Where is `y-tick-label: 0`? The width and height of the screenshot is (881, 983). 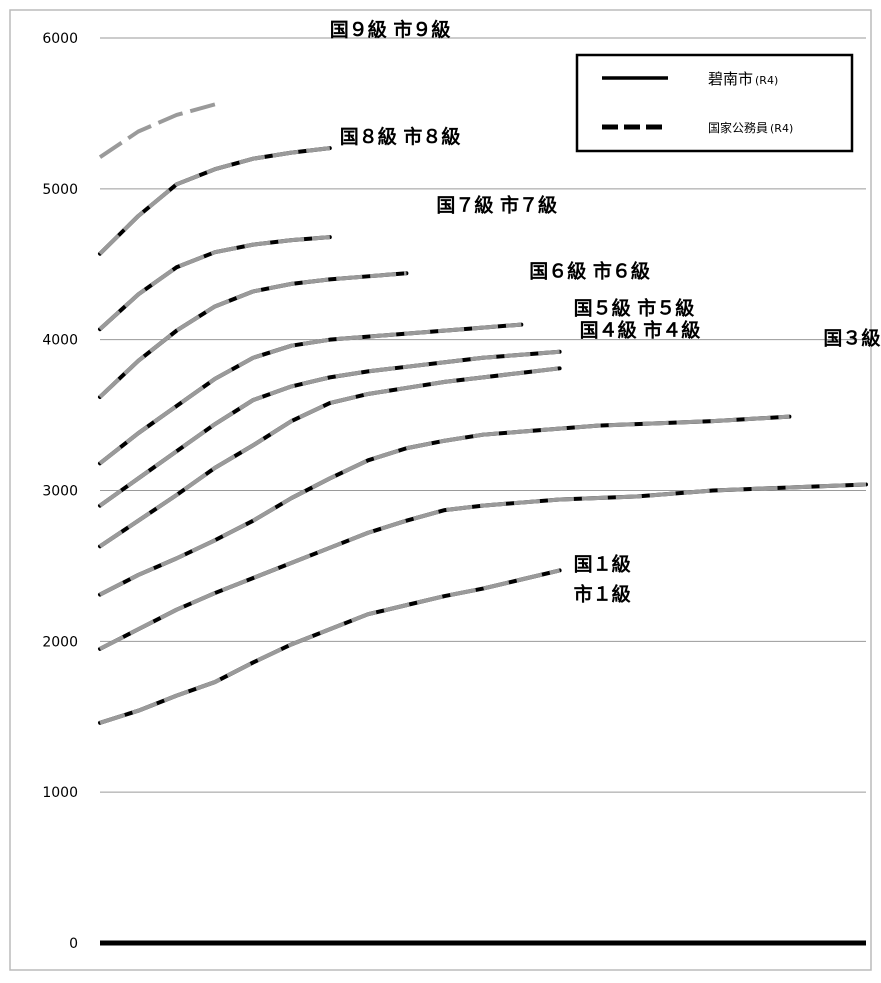 y-tick-label: 0 is located at coordinates (73, 944).